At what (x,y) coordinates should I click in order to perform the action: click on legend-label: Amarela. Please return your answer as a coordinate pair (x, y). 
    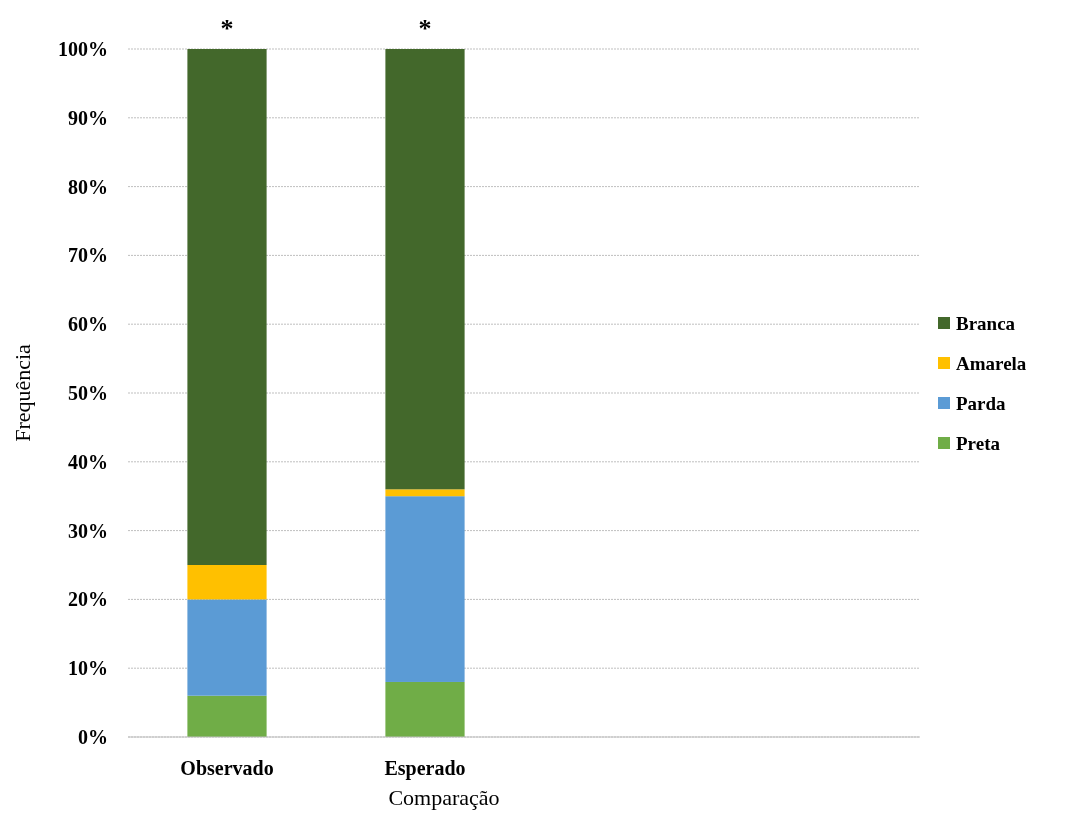
    Looking at the image, I should click on (991, 363).